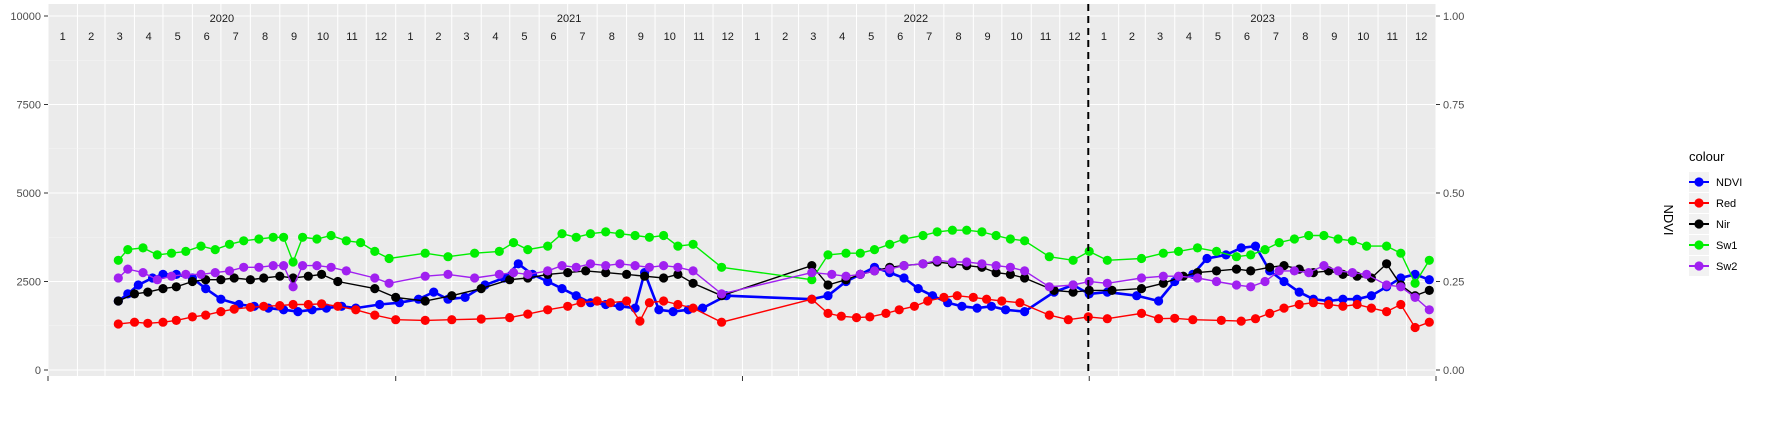 The image size is (1773, 442). What do you see at coordinates (813, 37) in the screenshot?
I see `month-label: 3` at bounding box center [813, 37].